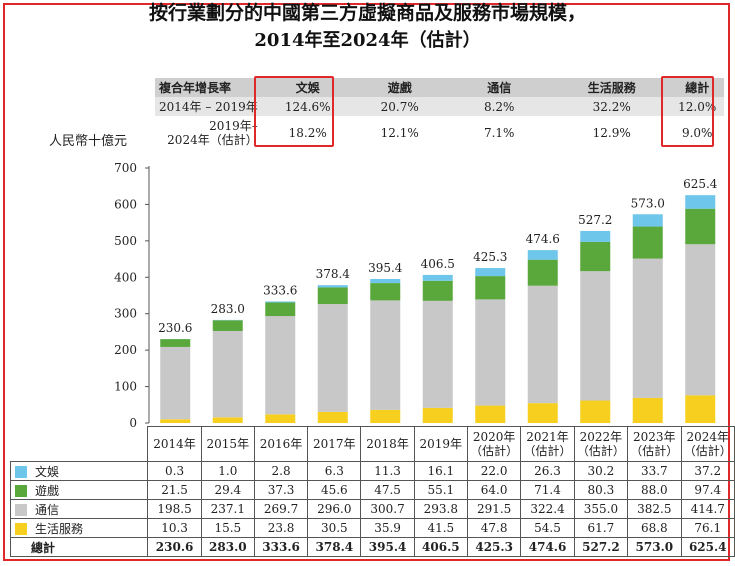  I want to click on cagr-value: 12.9%, so click(611, 133).